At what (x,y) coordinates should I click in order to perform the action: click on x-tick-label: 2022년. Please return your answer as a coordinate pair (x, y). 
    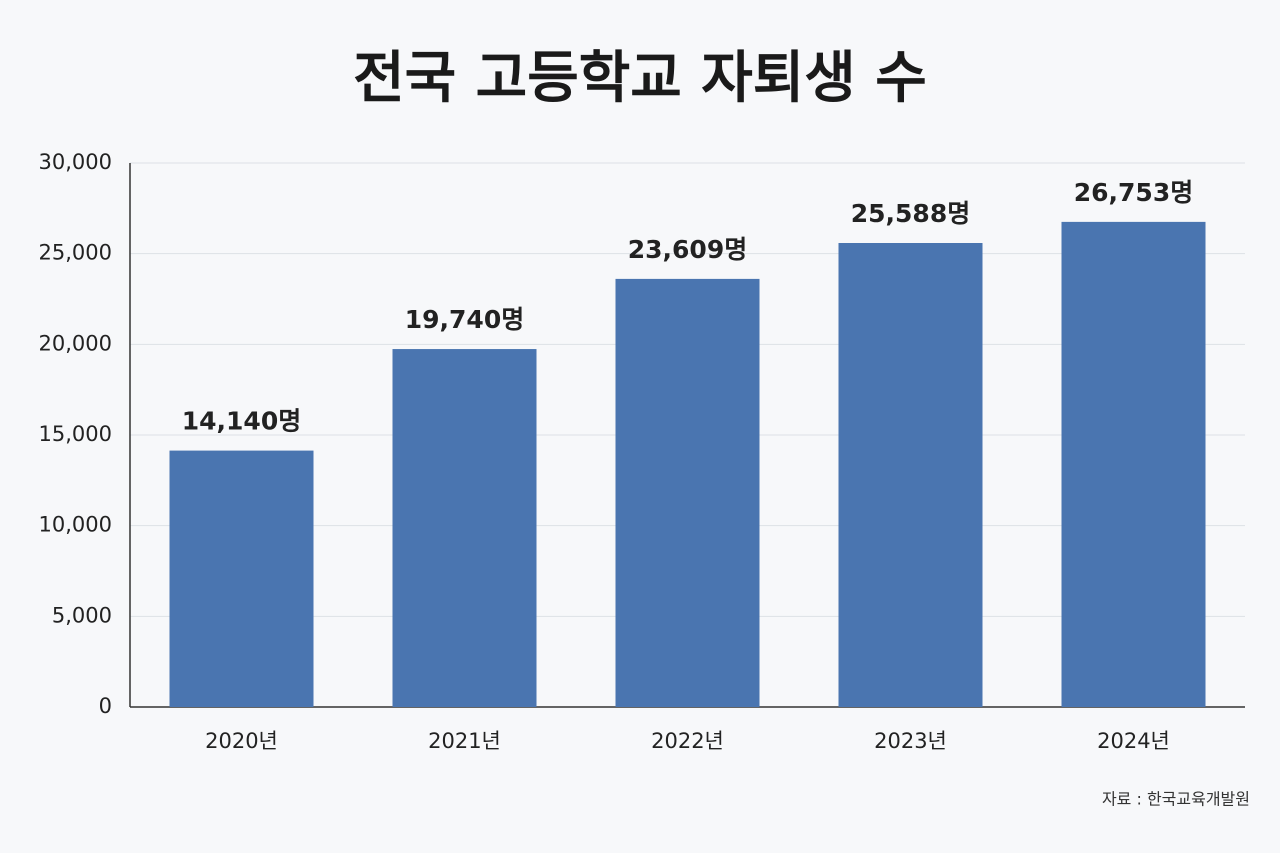
    Looking at the image, I should click on (687, 741).